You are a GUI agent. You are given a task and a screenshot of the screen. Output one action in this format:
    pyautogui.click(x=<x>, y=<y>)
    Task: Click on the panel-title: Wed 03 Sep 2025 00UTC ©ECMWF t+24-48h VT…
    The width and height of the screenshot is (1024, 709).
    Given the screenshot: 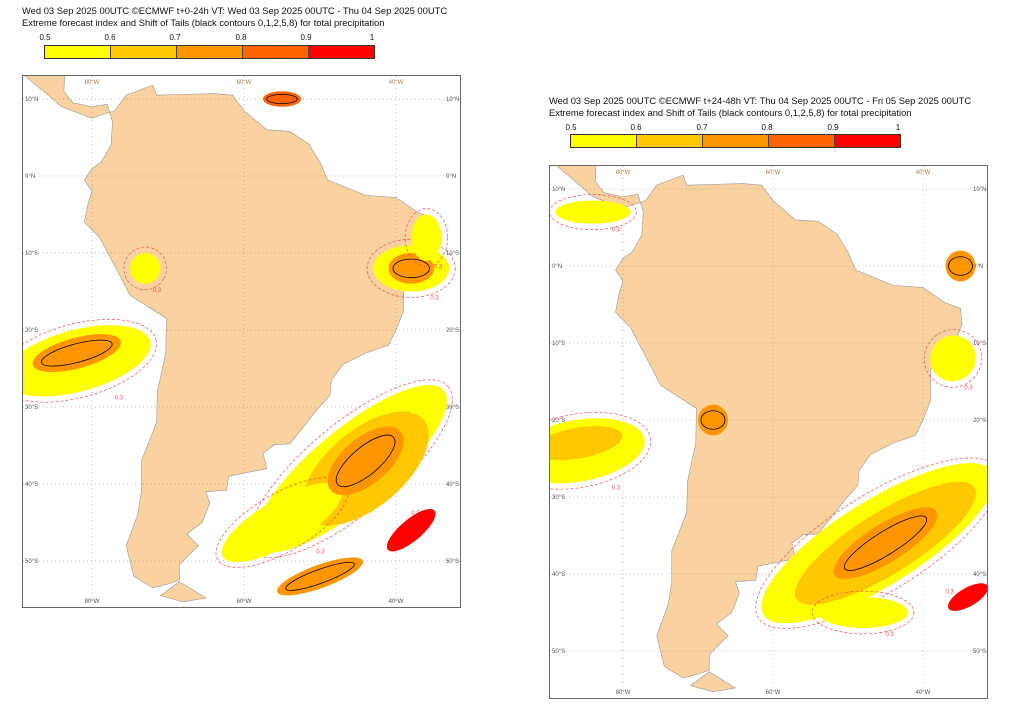 What is the action you would take?
    pyautogui.click(x=760, y=106)
    